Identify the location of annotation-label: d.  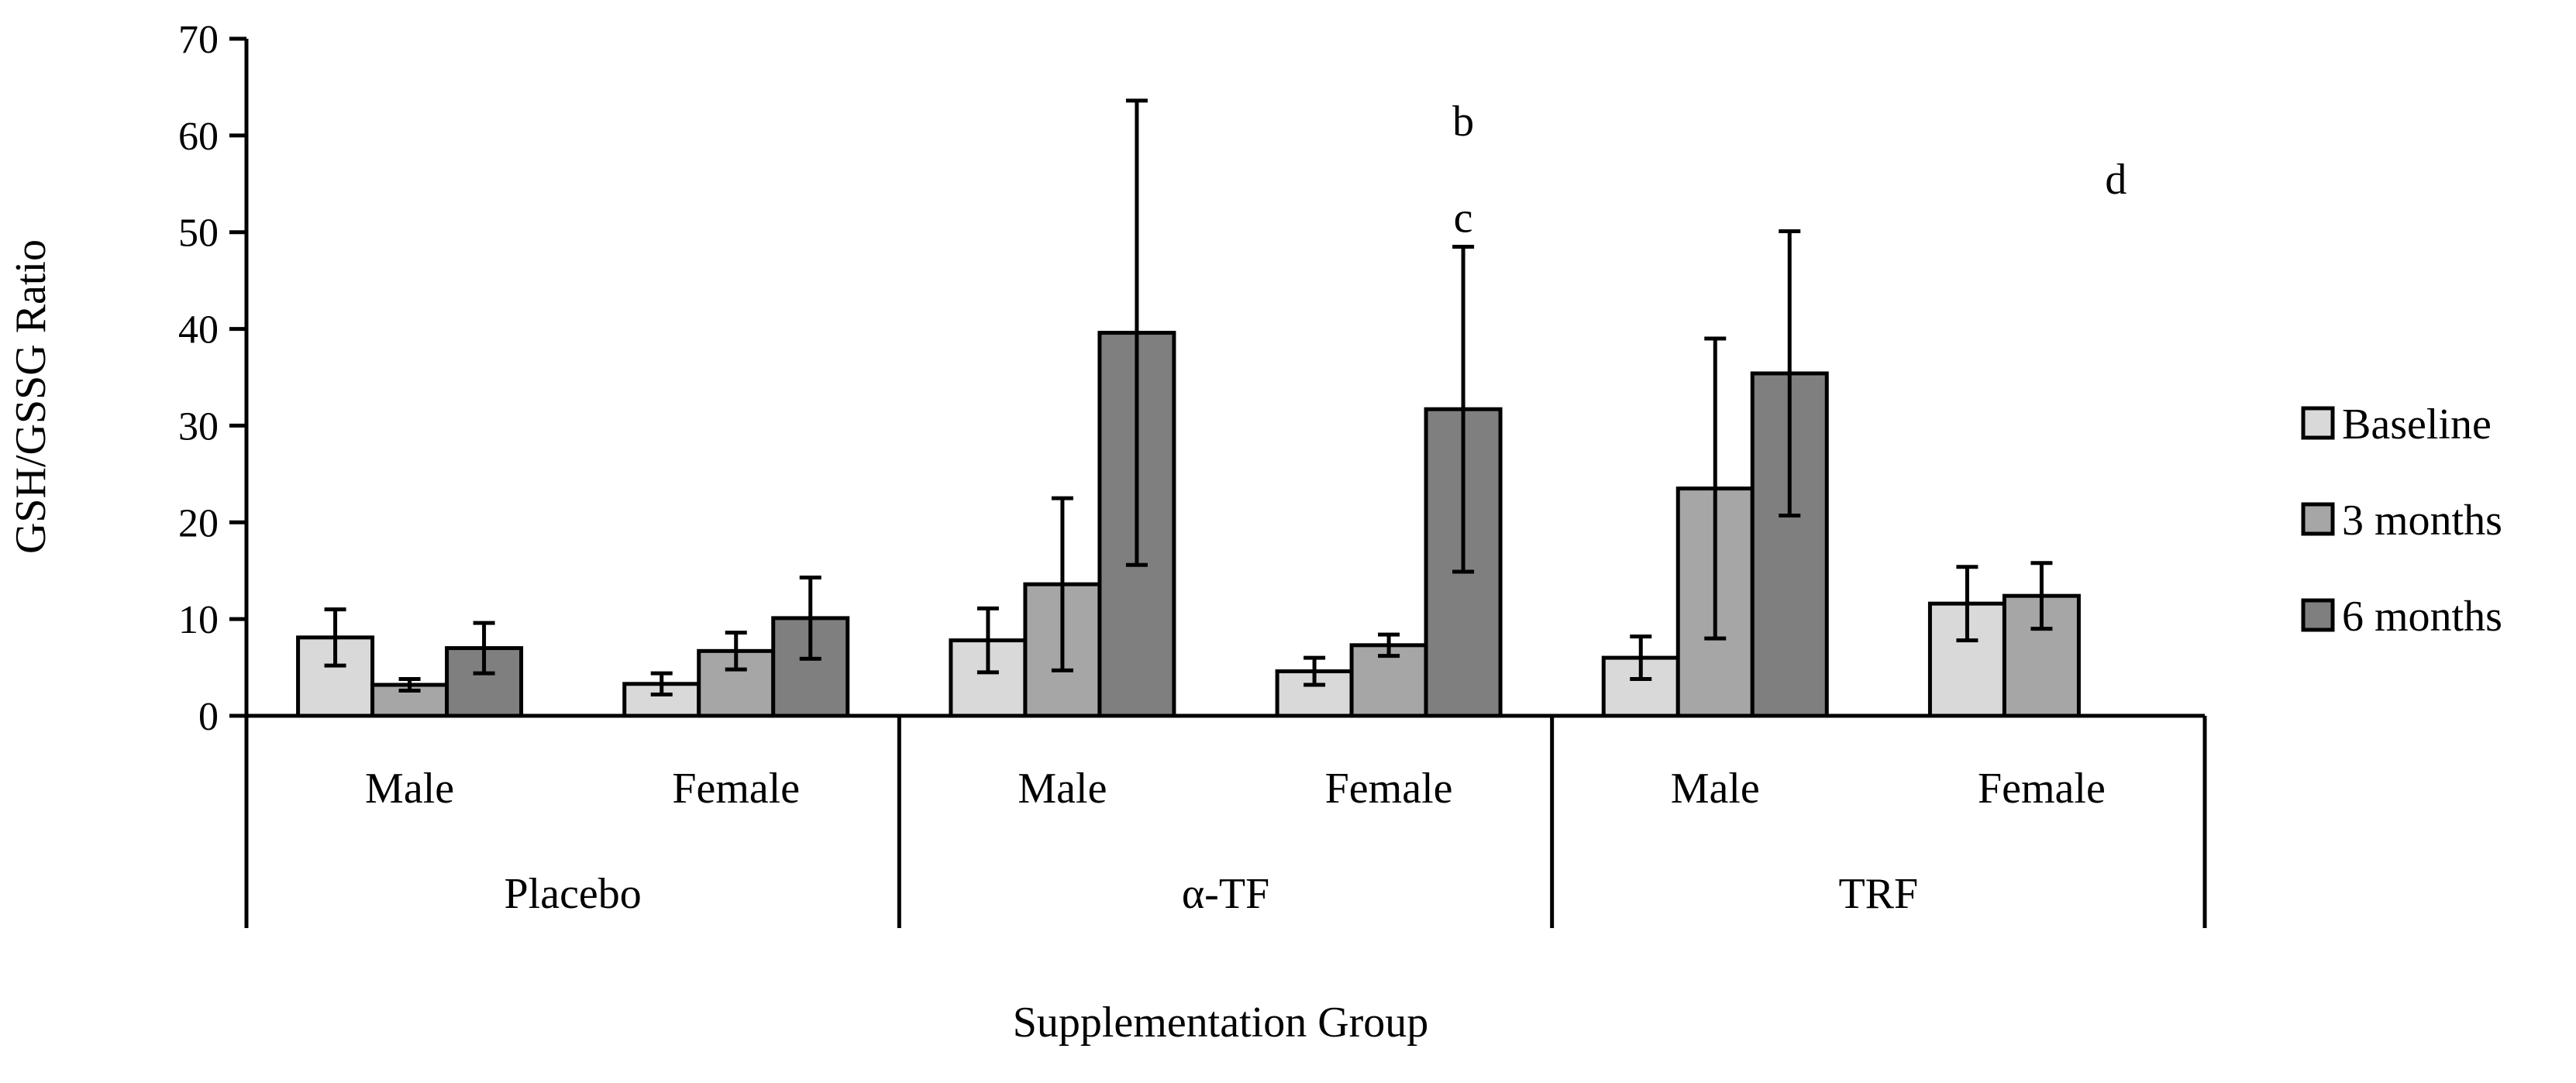
(2116, 180).